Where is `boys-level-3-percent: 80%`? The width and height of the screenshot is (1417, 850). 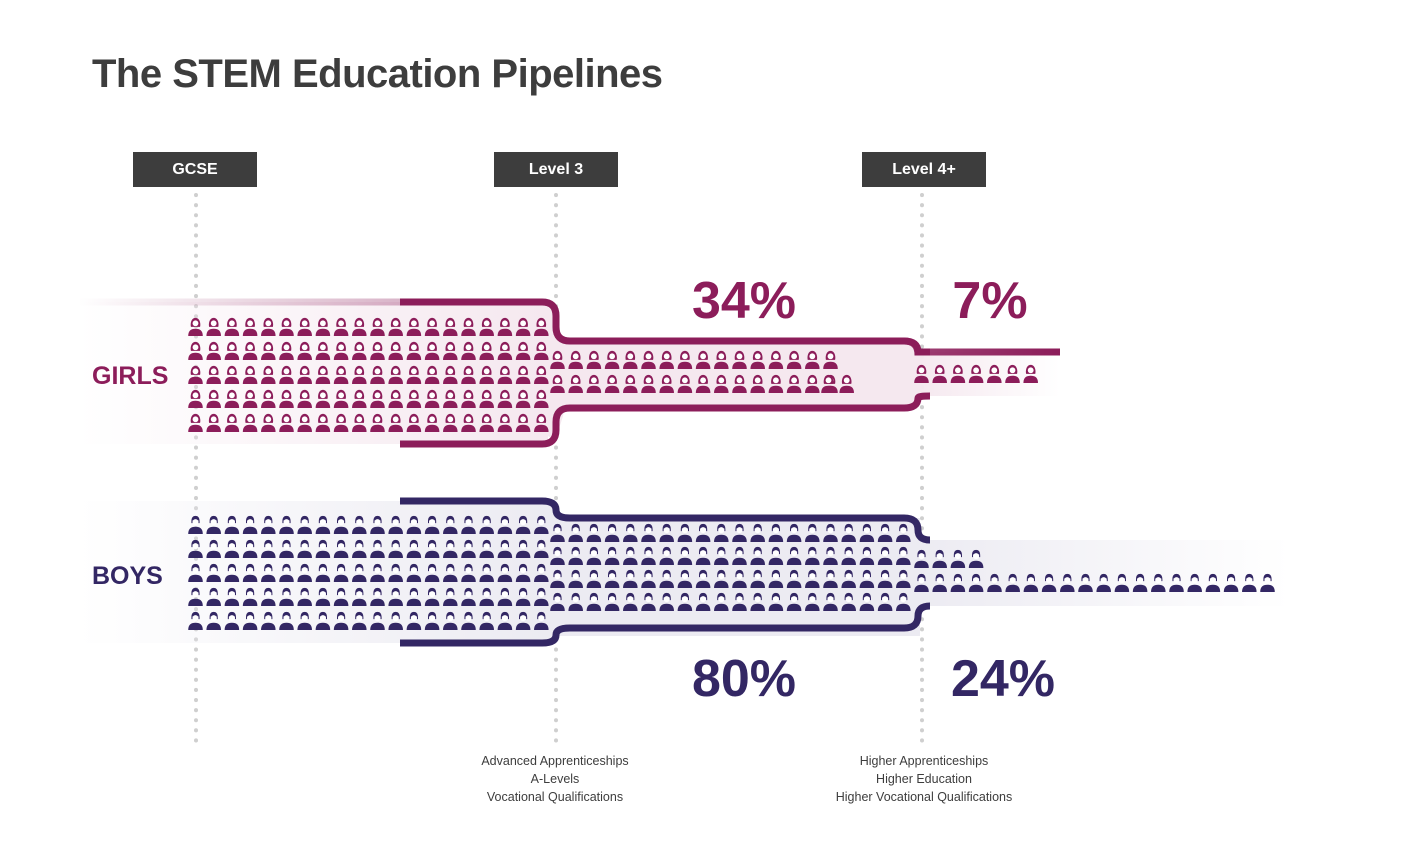 boys-level-3-percent: 80% is located at coordinates (744, 679).